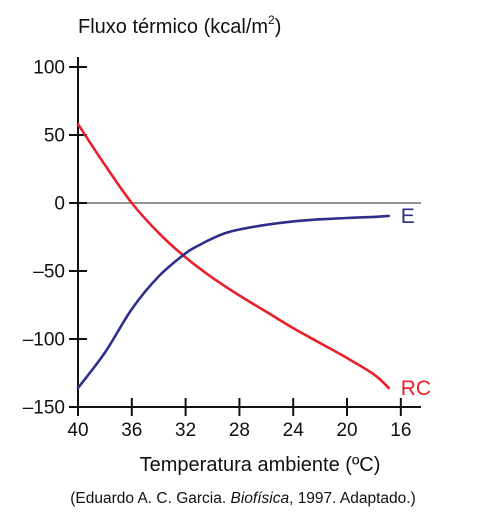 The image size is (486, 530). What do you see at coordinates (260, 465) in the screenshot?
I see `x-axis-title: Temperatura ambiente (ºC)` at bounding box center [260, 465].